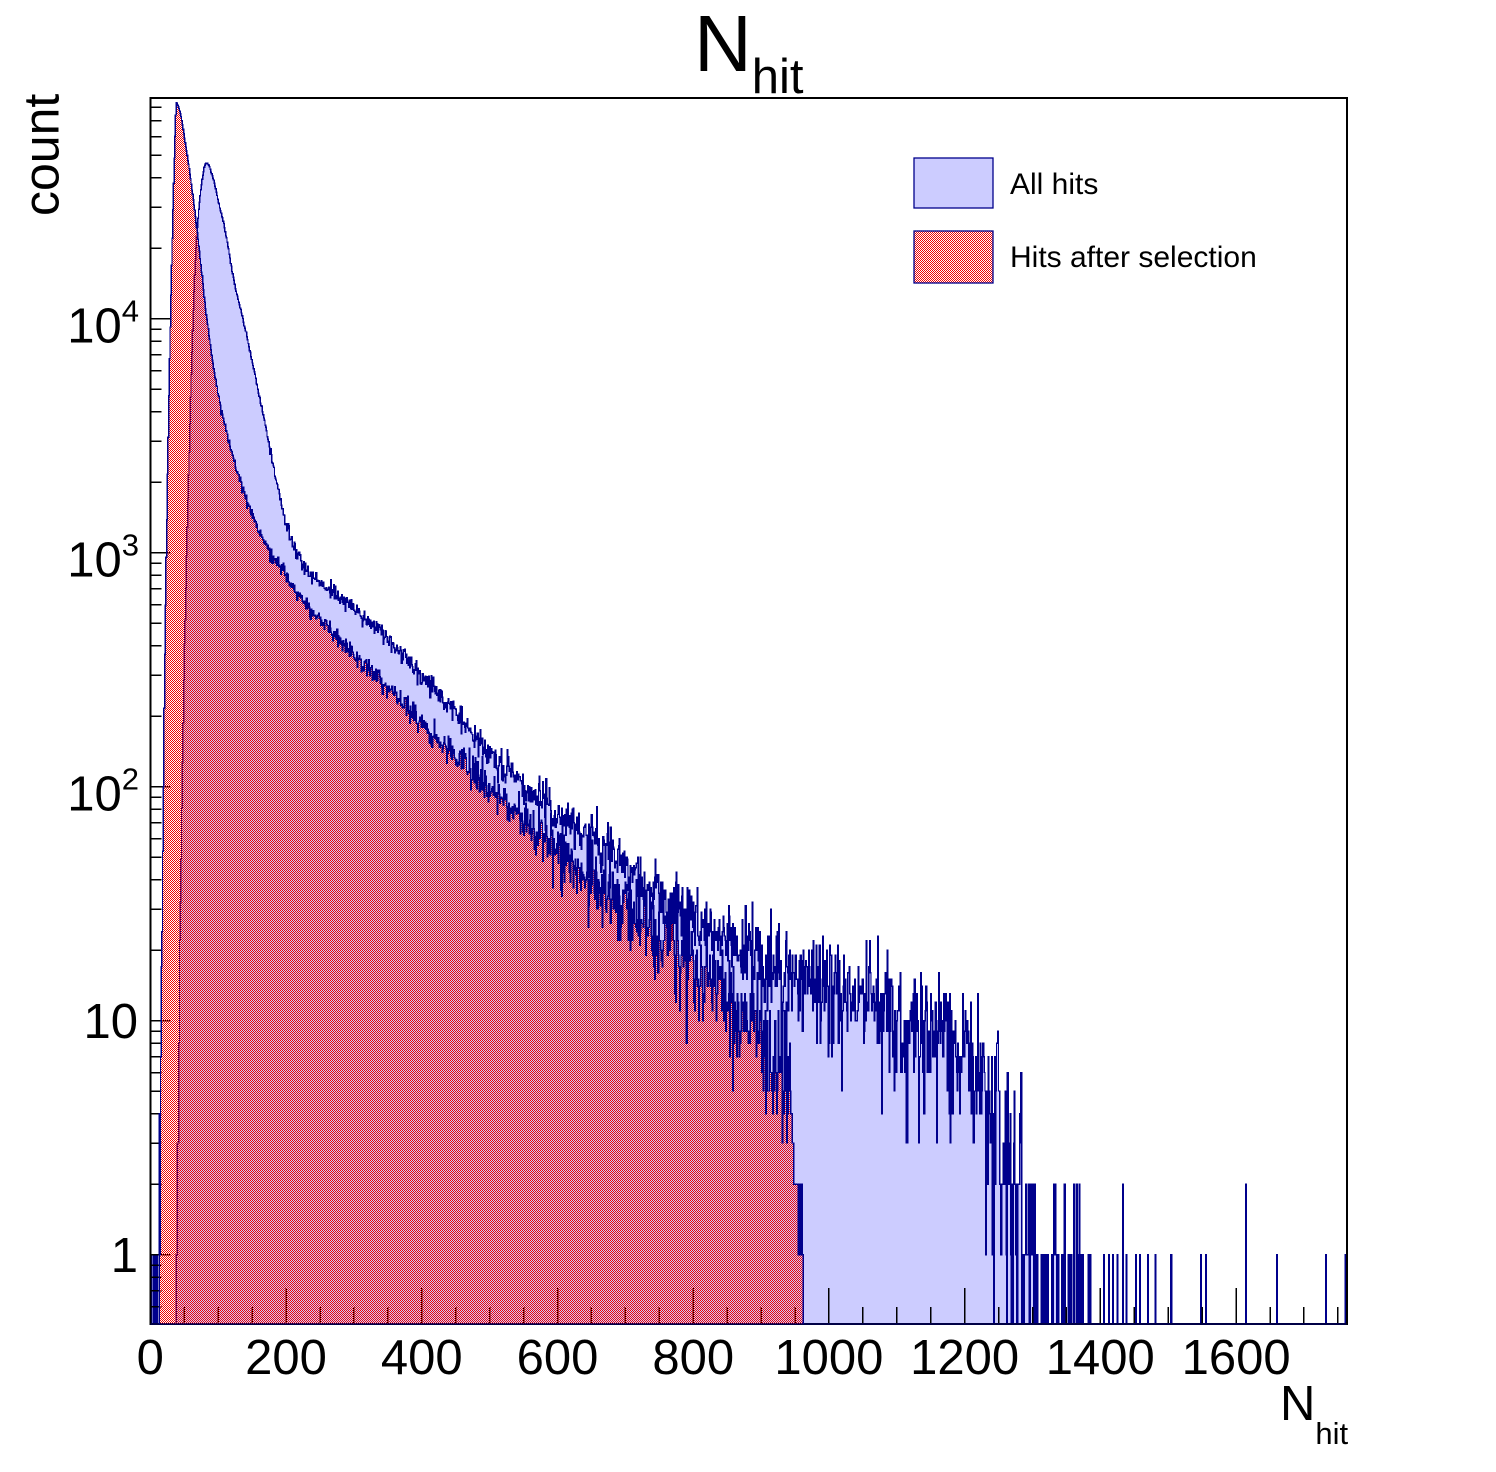 The height and width of the screenshot is (1472, 1496). Describe the element at coordinates (828, 1358) in the screenshot. I see `svg-text: 1000` at that location.